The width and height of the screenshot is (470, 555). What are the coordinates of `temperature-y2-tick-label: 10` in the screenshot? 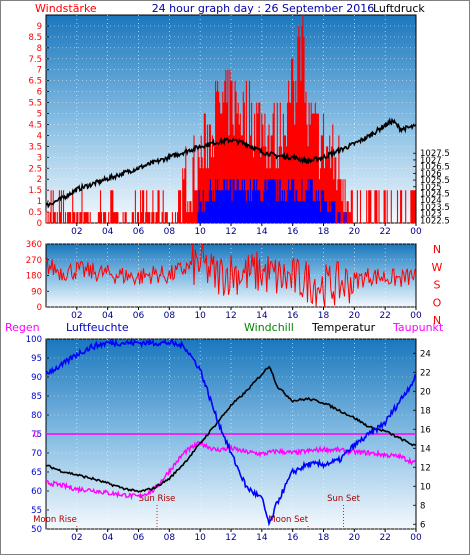 It's located at (425, 487).